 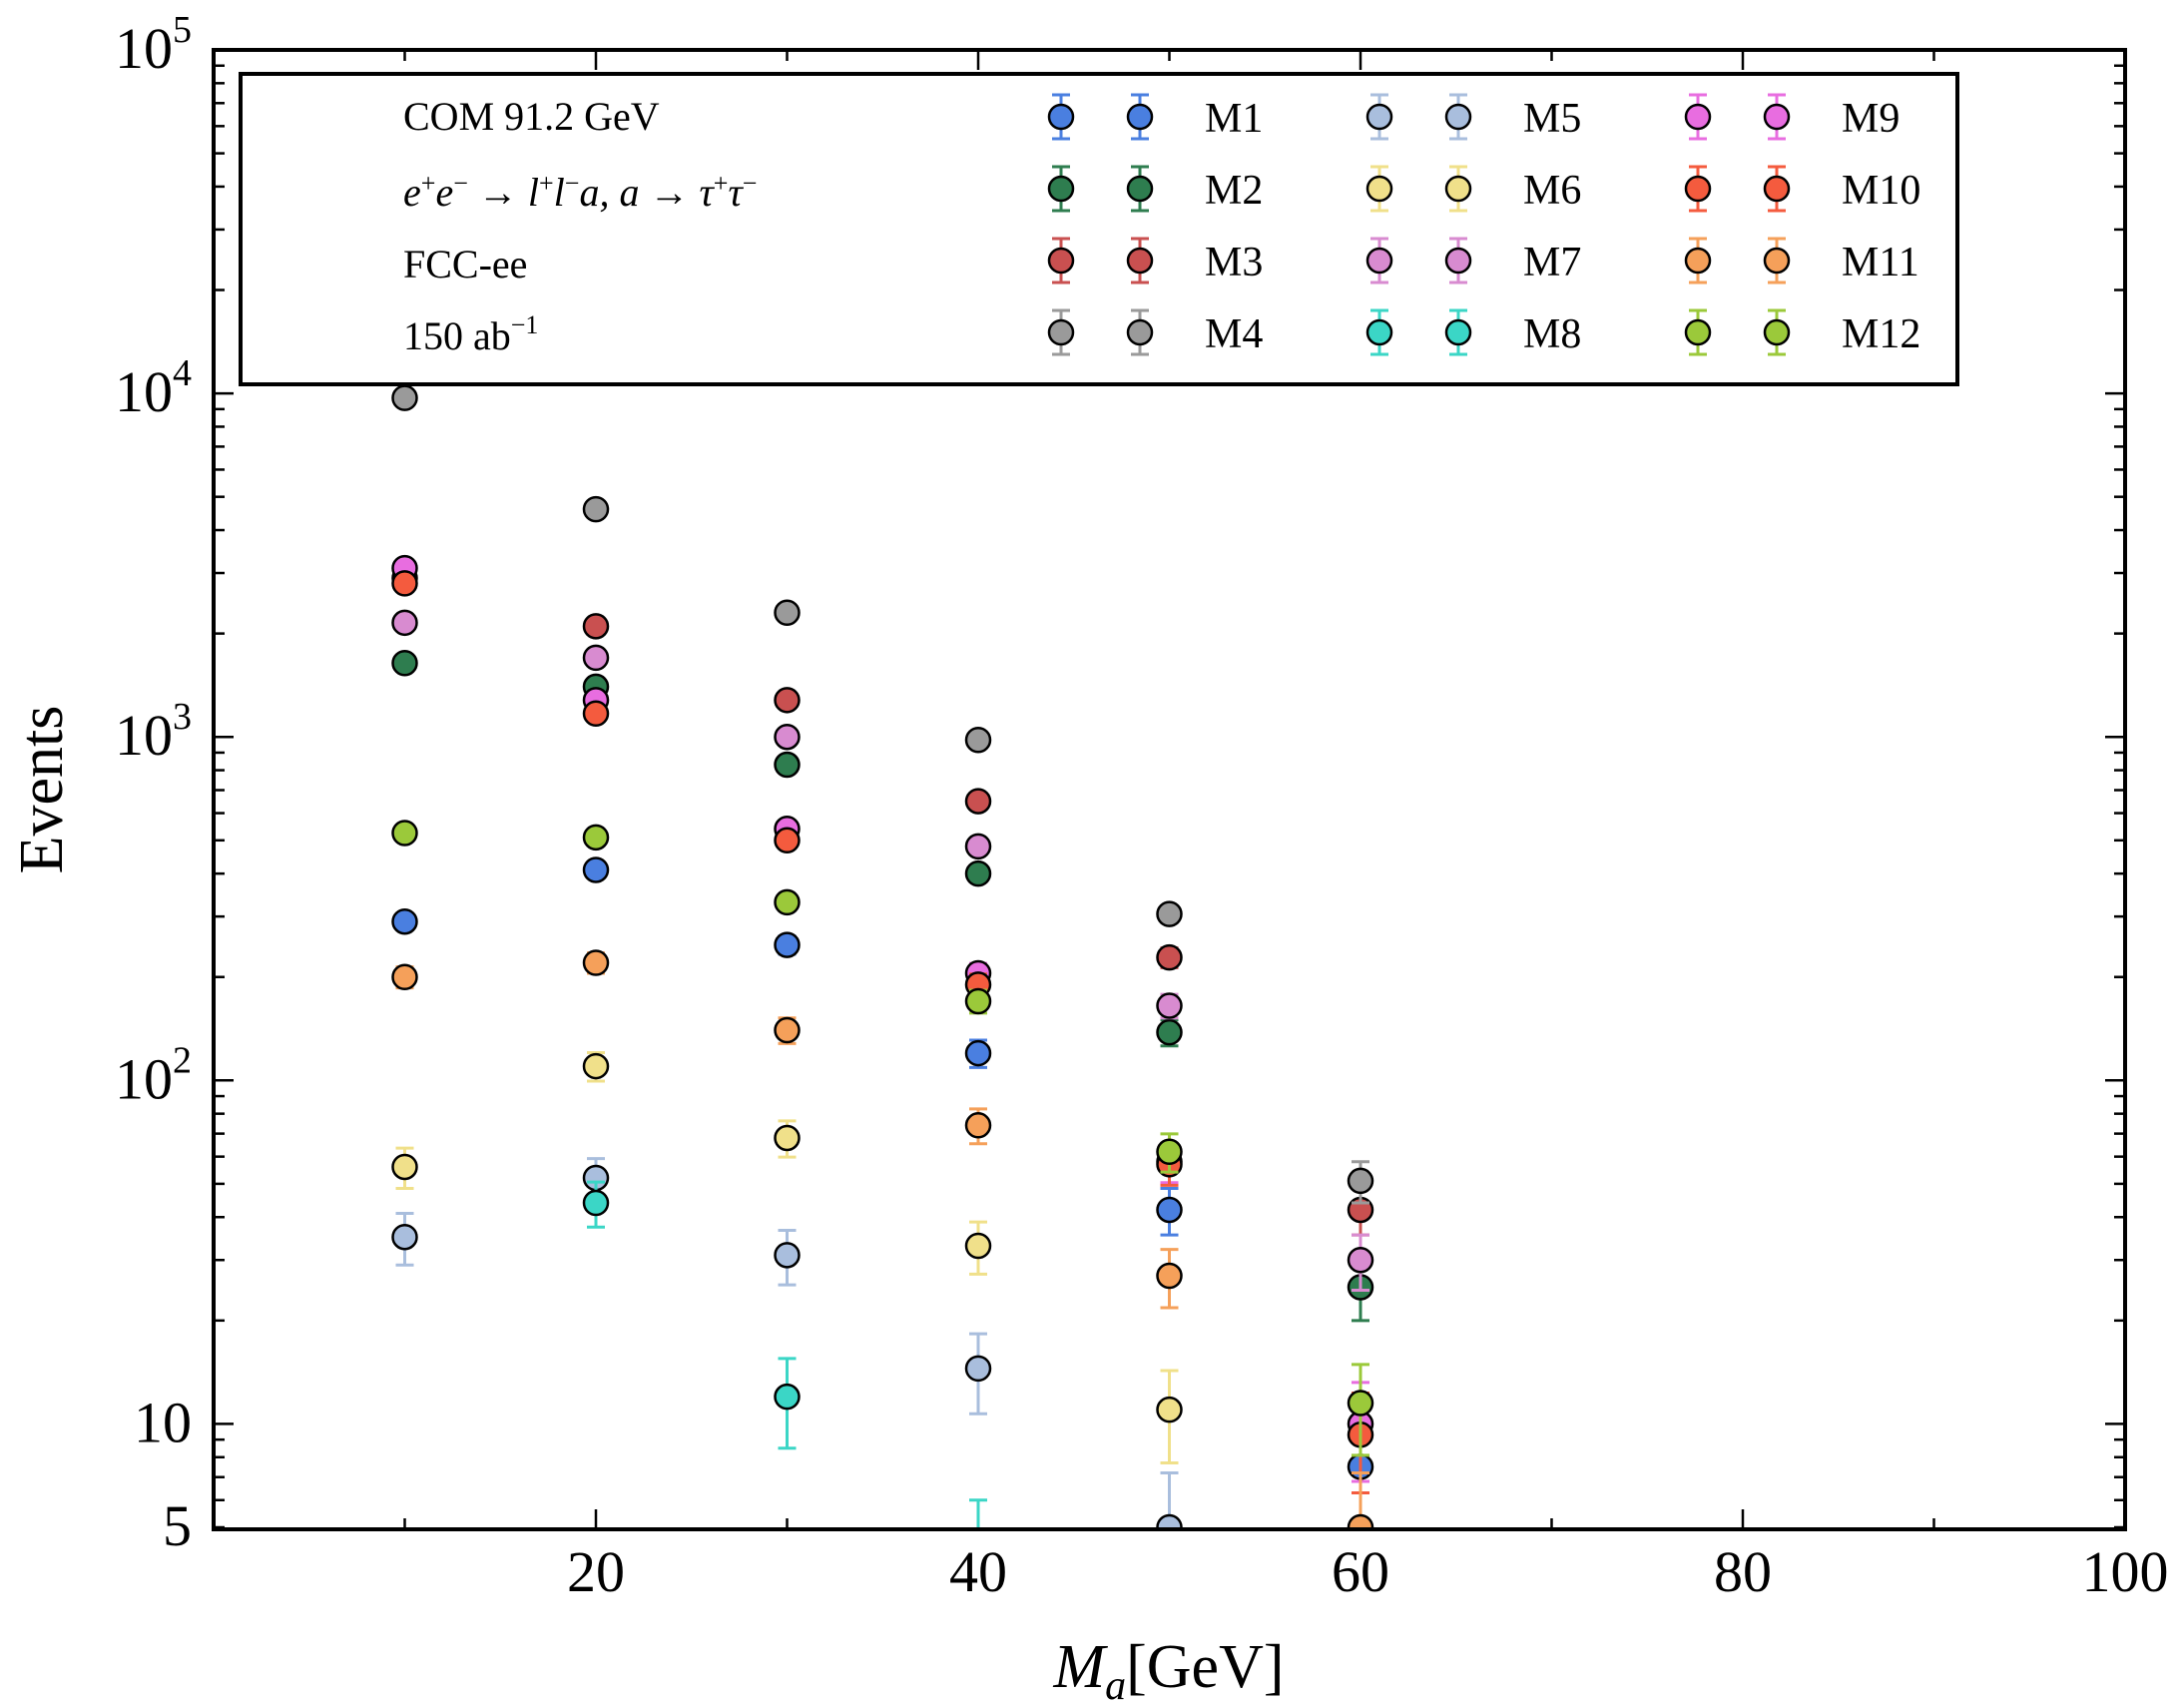 What do you see at coordinates (1802, 332) in the screenshot?
I see `legend-entry-M12: M12` at bounding box center [1802, 332].